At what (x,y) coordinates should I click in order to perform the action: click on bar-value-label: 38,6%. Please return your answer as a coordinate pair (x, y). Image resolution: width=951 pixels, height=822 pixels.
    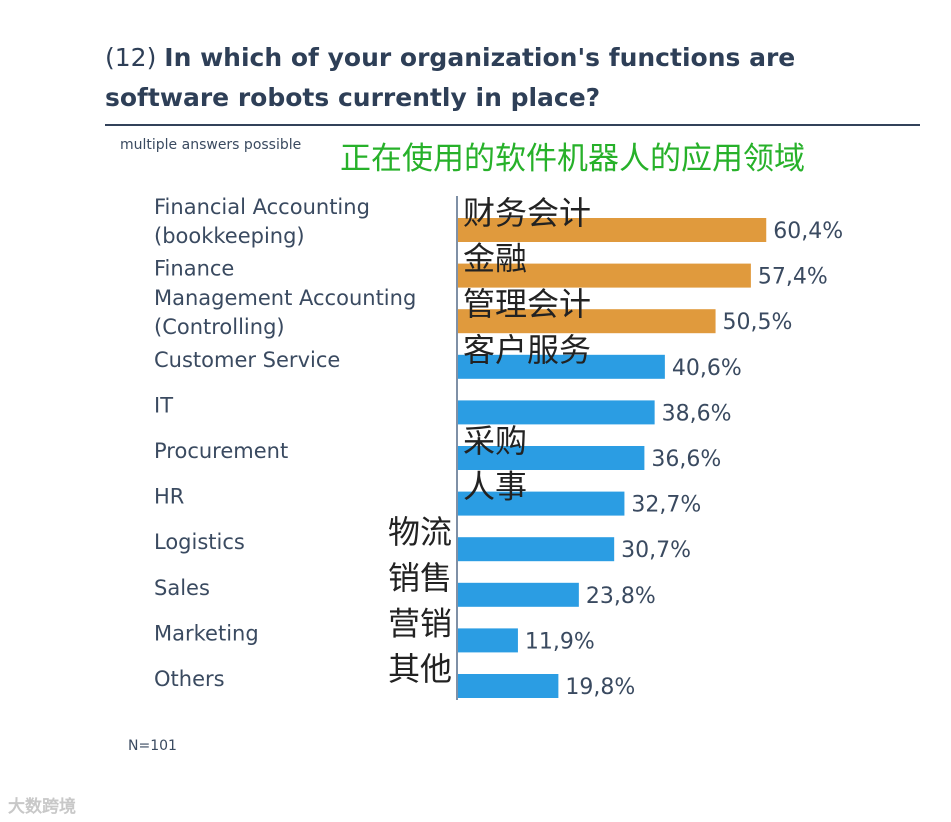
    Looking at the image, I should click on (697, 413).